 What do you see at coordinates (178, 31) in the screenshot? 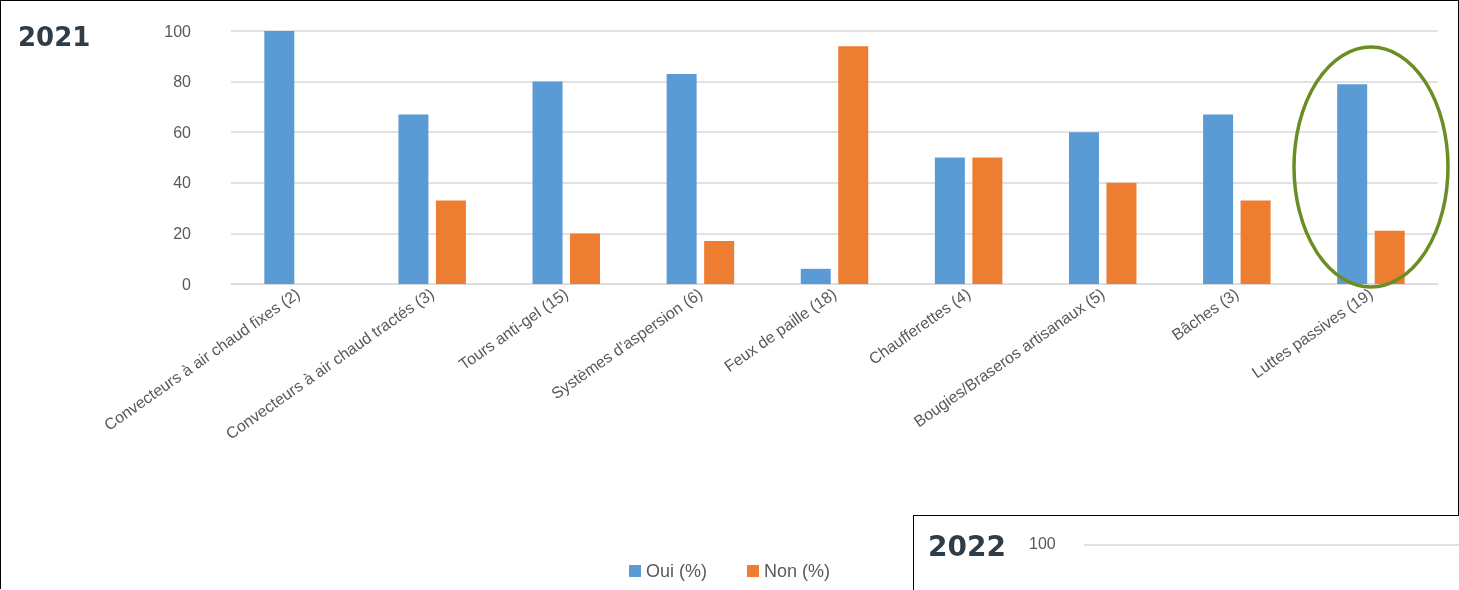
I see `y-tick-label: 100` at bounding box center [178, 31].